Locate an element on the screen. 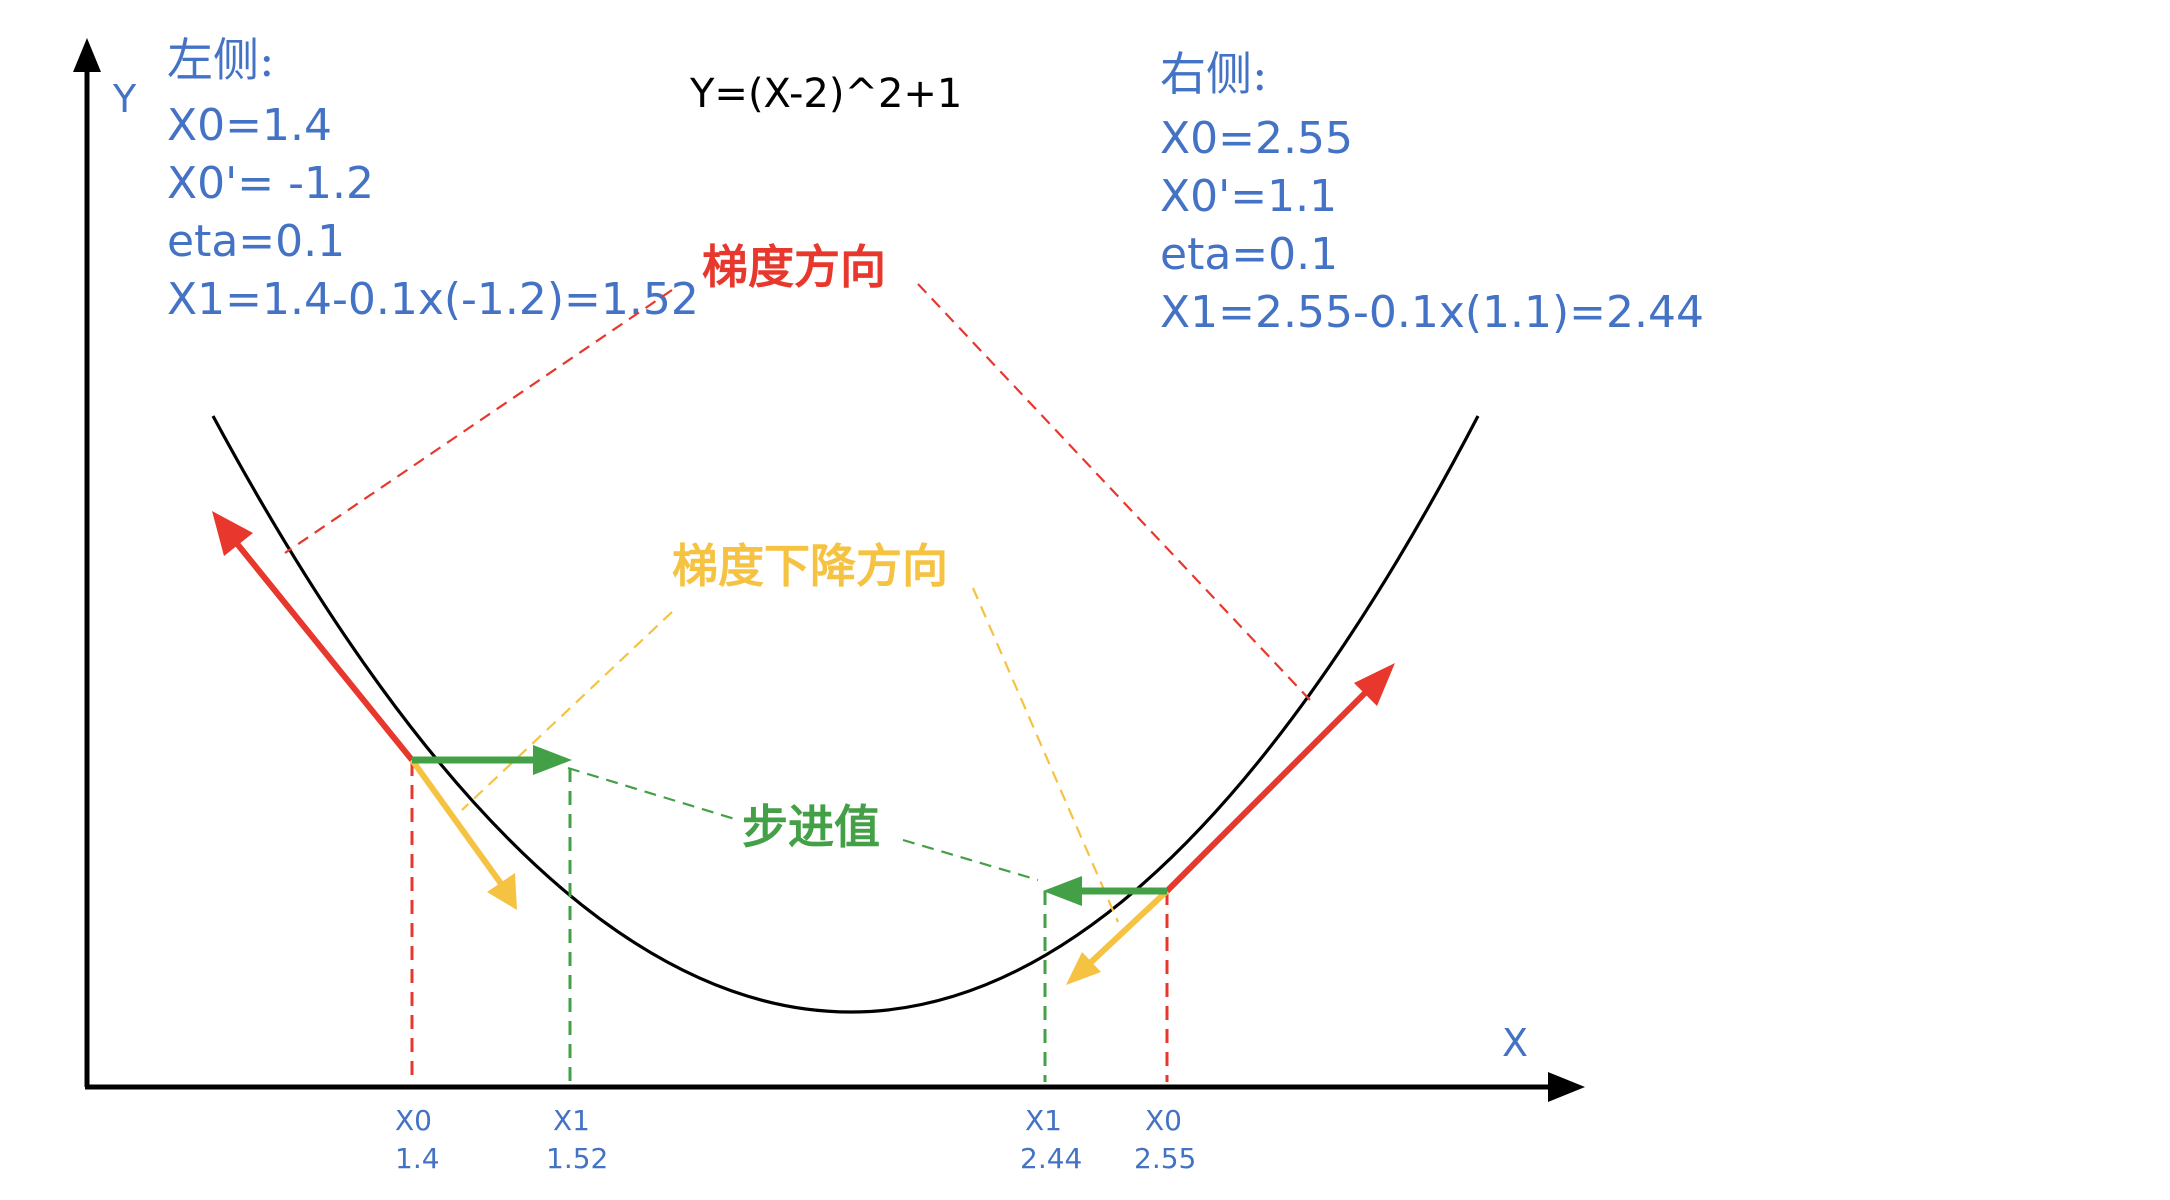 The height and width of the screenshot is (1200, 2170). tick-right-x0-value: 2.55 is located at coordinates (1165, 1158).